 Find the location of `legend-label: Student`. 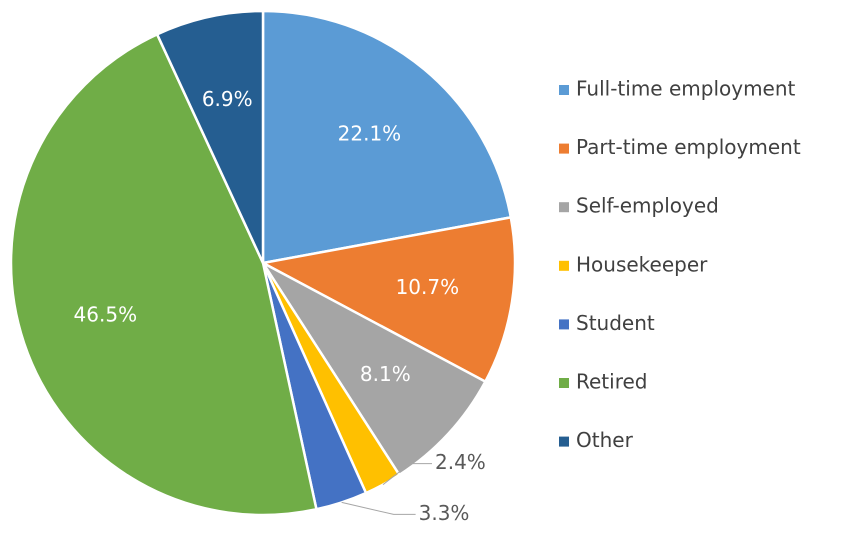

legend-label: Student is located at coordinates (615, 323).